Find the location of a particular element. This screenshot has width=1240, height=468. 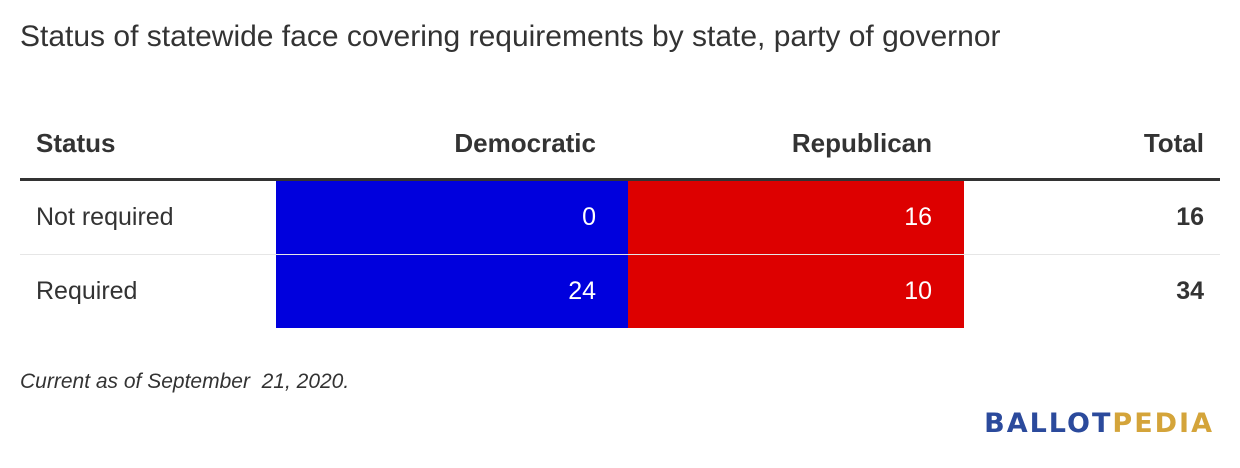

republican-cell: 16 is located at coordinates (796, 217).